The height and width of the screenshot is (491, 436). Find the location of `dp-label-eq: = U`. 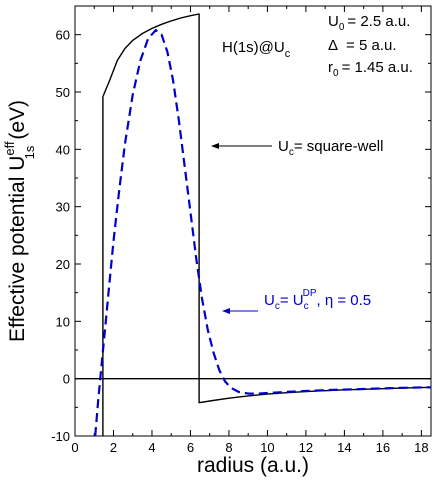

dp-label-eq: = U is located at coordinates (292, 300).